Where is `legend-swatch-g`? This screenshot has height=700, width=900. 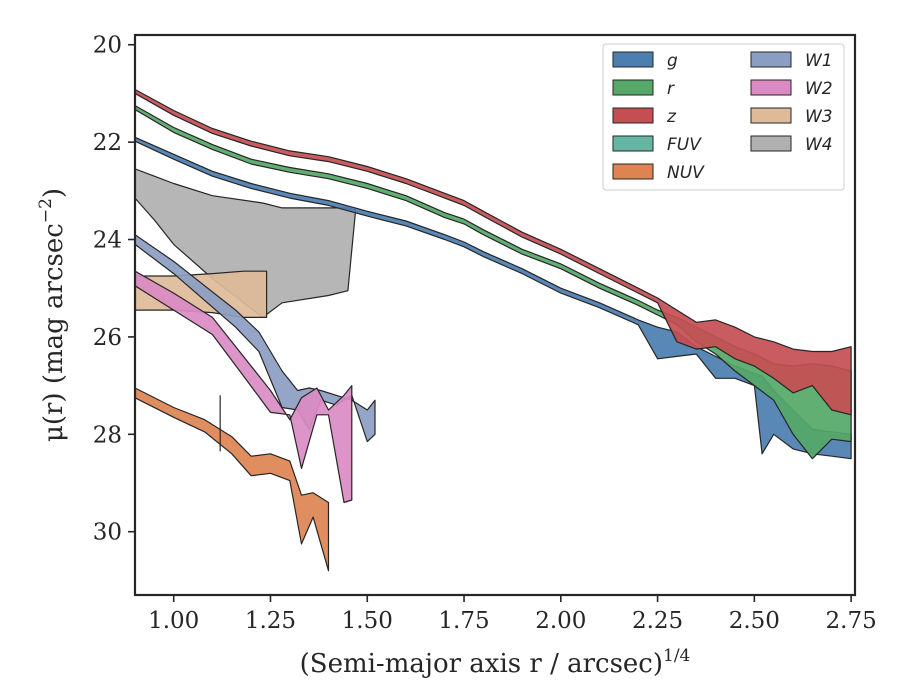
legend-swatch-g is located at coordinates (633, 59).